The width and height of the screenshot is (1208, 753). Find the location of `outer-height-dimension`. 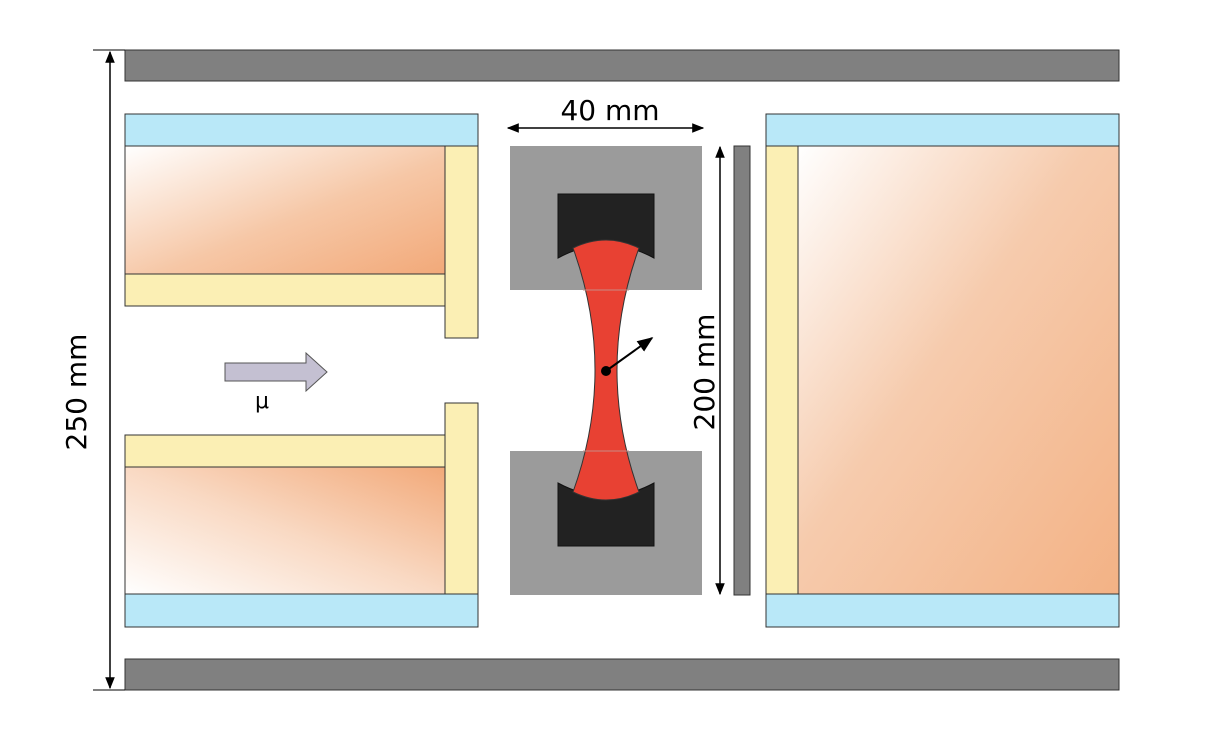

outer-height-dimension is located at coordinates (109, 370).